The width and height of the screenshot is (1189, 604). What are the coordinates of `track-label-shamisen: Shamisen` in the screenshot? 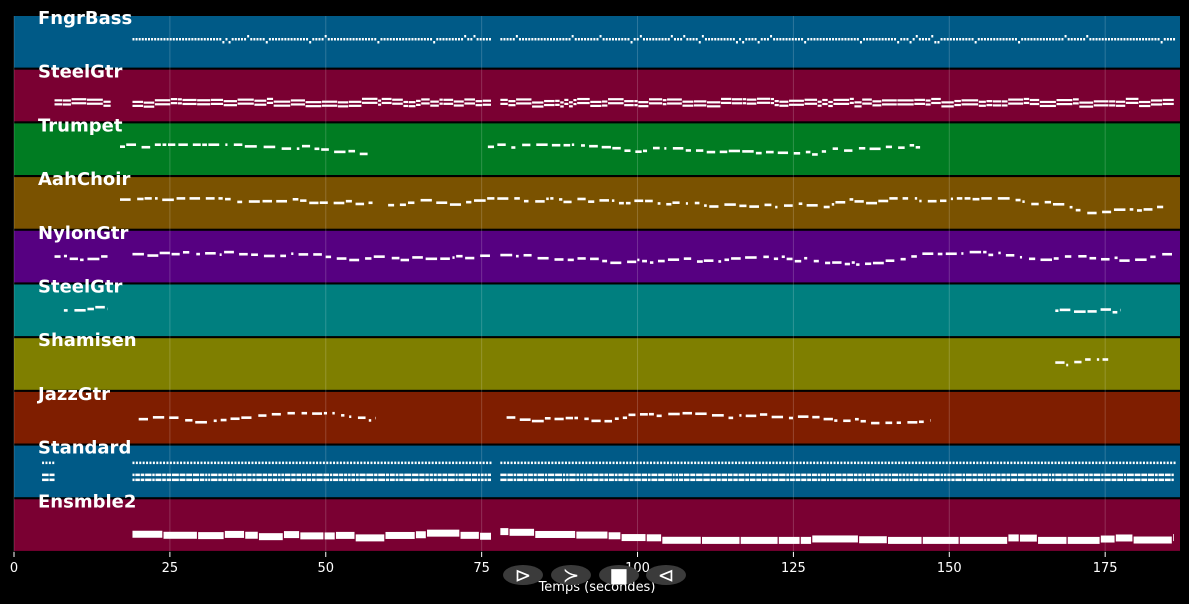 It's located at (87, 340).